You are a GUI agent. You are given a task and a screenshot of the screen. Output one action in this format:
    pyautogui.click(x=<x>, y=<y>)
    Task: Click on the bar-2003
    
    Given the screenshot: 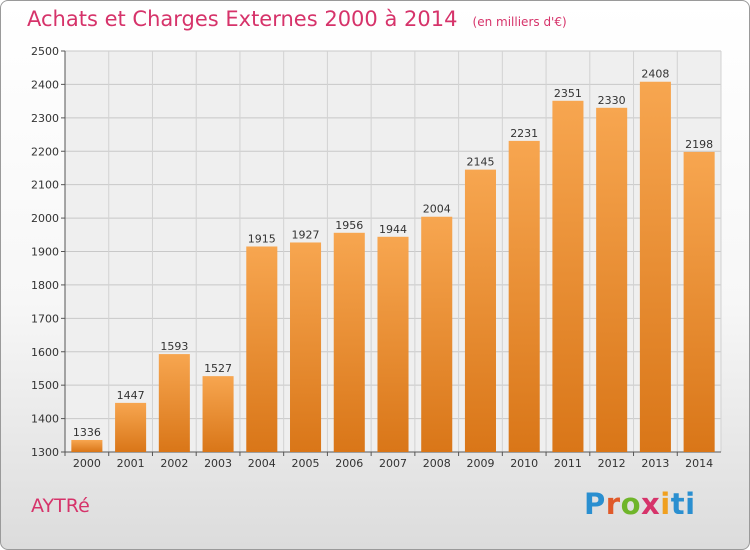 What is the action you would take?
    pyautogui.click(x=218, y=414)
    